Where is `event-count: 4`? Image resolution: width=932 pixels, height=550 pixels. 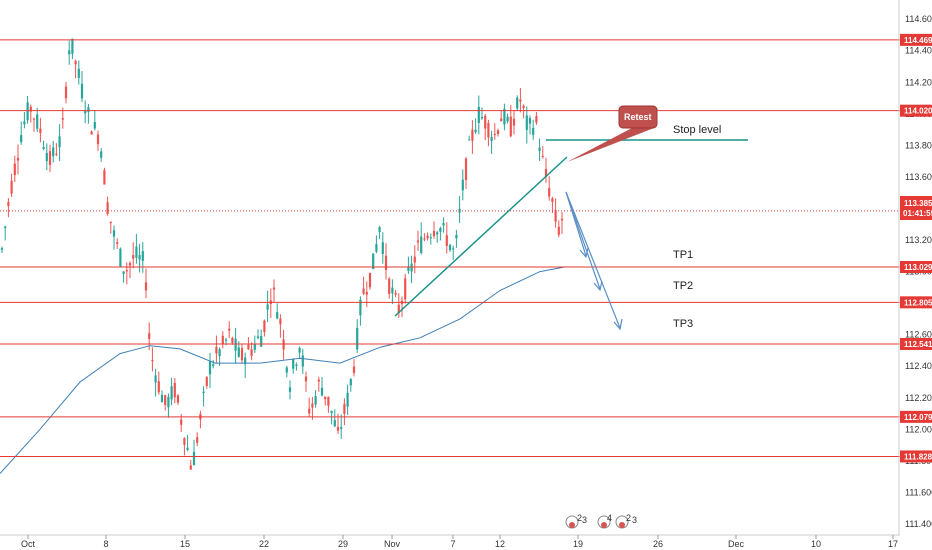 event-count: 4 is located at coordinates (609, 518).